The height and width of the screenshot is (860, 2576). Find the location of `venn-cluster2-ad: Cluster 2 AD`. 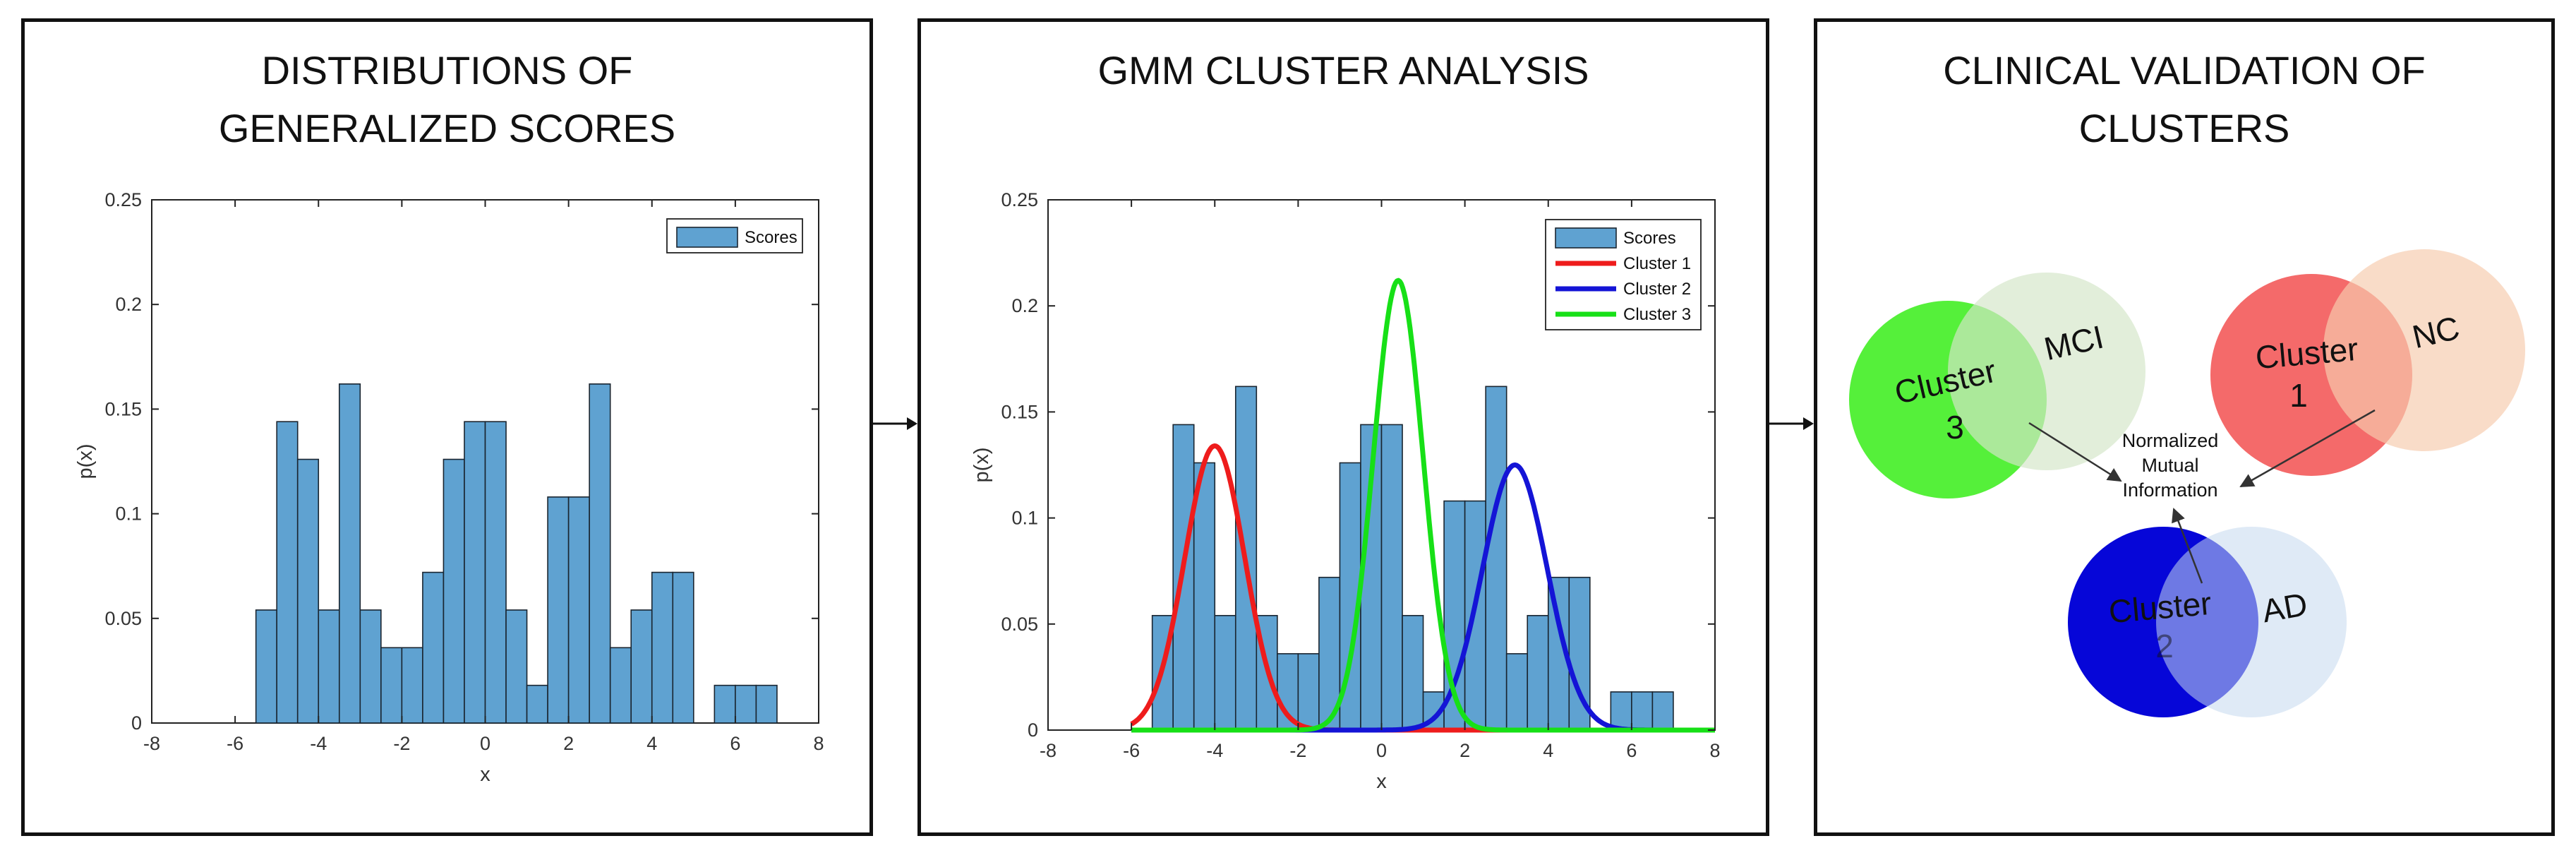

venn-cluster2-ad: Cluster 2 AD is located at coordinates (2207, 622).